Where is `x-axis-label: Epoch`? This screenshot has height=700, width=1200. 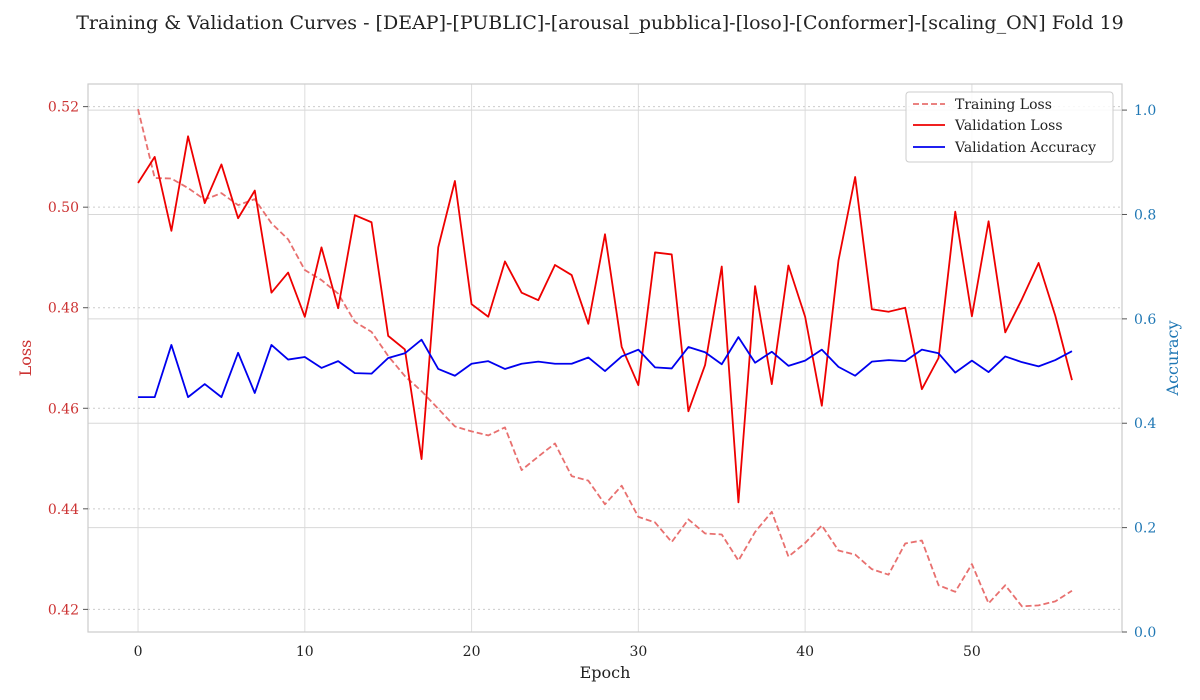
x-axis-label: Epoch is located at coordinates (605, 672).